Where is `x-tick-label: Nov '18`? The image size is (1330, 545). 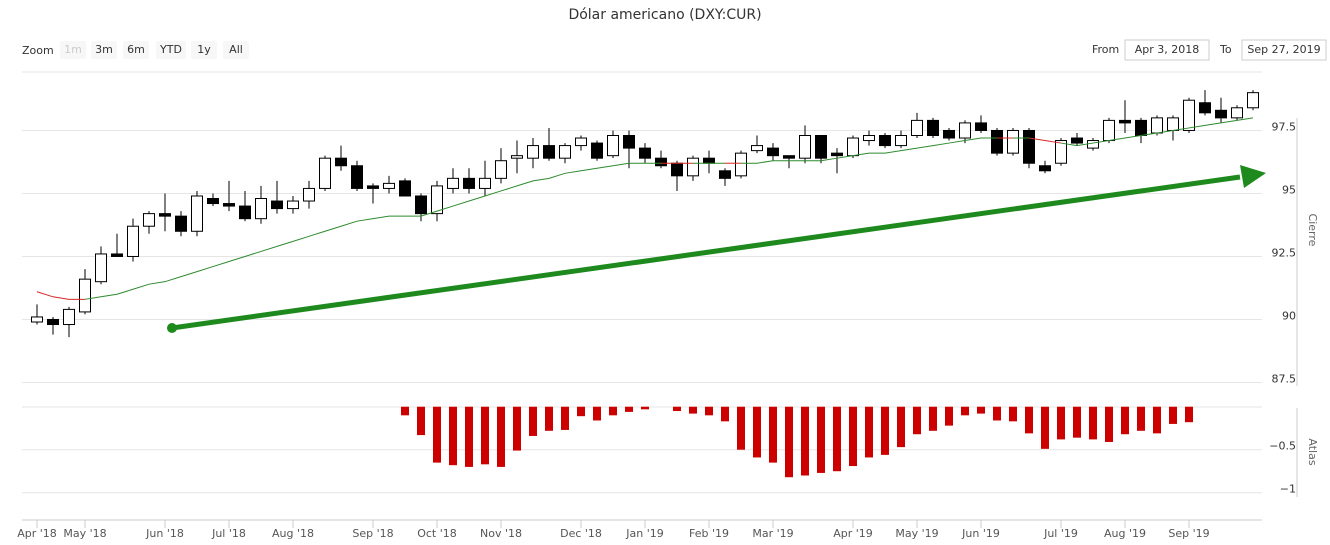 x-tick-label: Nov '18 is located at coordinates (501, 533).